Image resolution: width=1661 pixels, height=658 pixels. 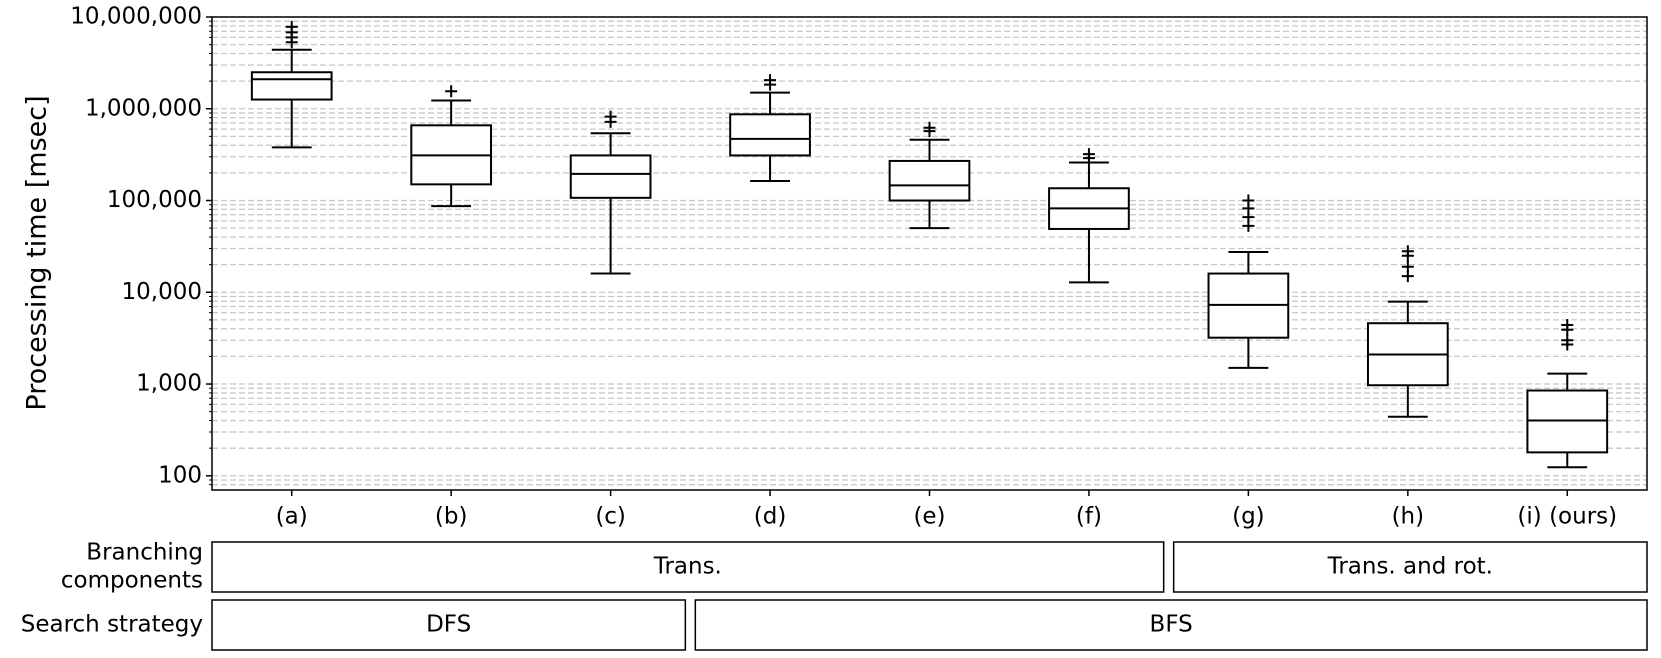 I want to click on x-tick-label: (d), so click(x=770, y=517).